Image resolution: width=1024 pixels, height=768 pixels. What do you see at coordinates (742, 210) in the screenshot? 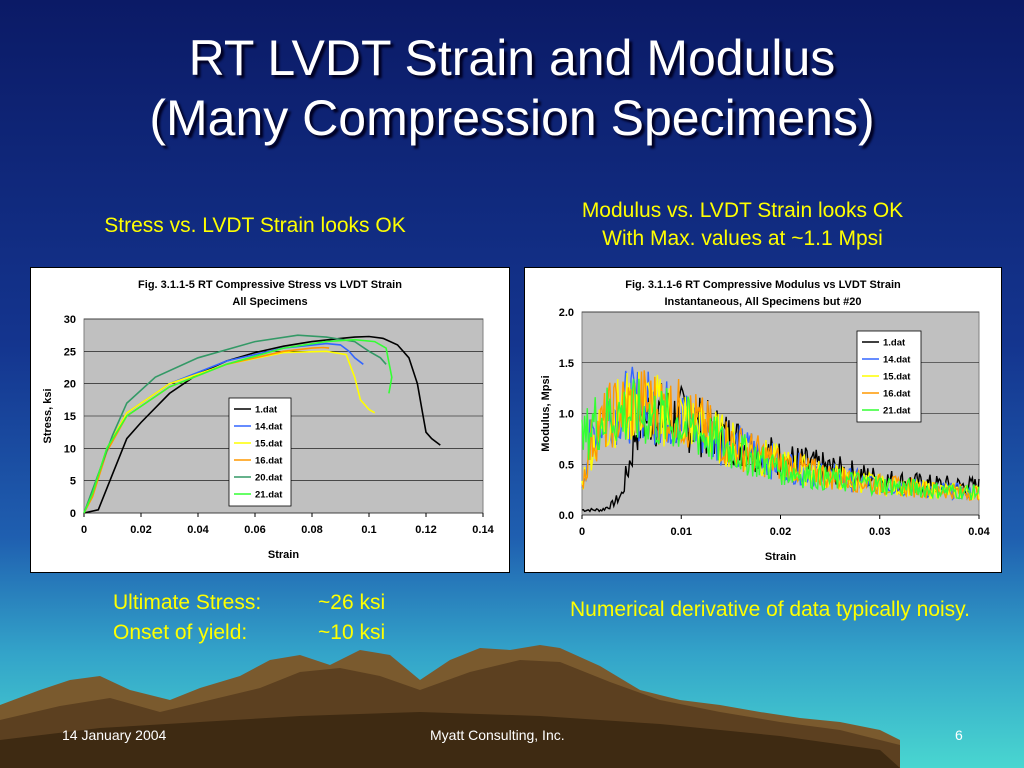
I see `right-caption-line-1: Modulus vs. LVDT Strain looks OK` at bounding box center [742, 210].